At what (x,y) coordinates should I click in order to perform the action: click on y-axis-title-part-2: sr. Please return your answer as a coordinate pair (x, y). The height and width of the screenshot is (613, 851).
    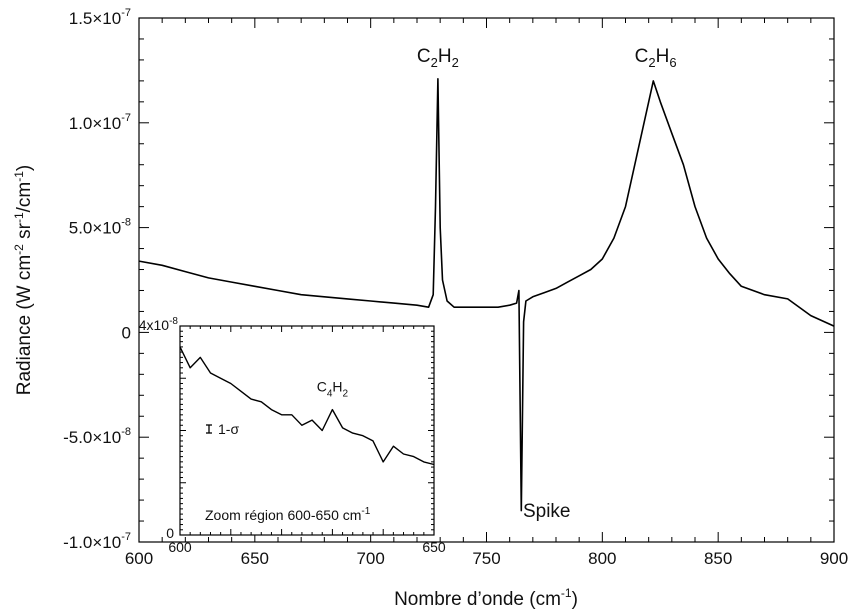
    Looking at the image, I should click on (24, 233).